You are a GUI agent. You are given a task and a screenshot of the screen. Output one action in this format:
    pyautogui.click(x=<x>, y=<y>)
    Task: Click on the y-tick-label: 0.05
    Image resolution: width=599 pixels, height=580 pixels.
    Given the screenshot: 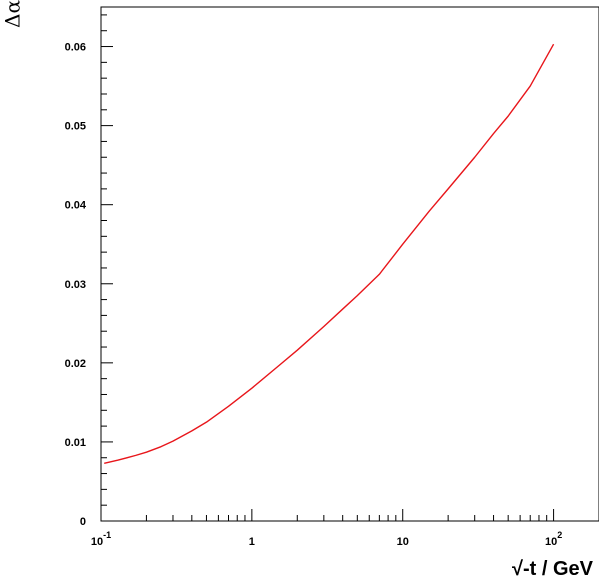 What is the action you would take?
    pyautogui.click(x=75, y=127)
    